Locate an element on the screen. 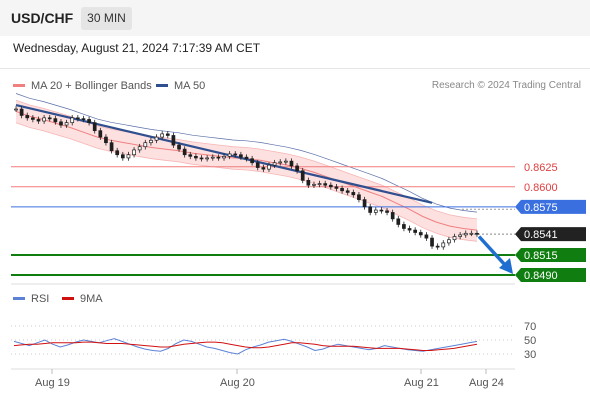  x-tick-label: Aug 21 is located at coordinates (421, 383).